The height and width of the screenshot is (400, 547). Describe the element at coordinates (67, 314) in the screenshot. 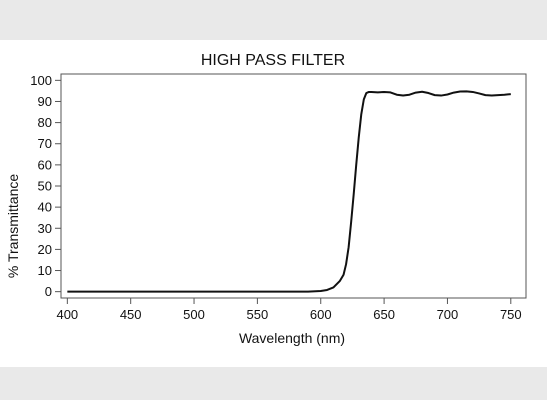

I see `x-tick-label: 400` at that location.